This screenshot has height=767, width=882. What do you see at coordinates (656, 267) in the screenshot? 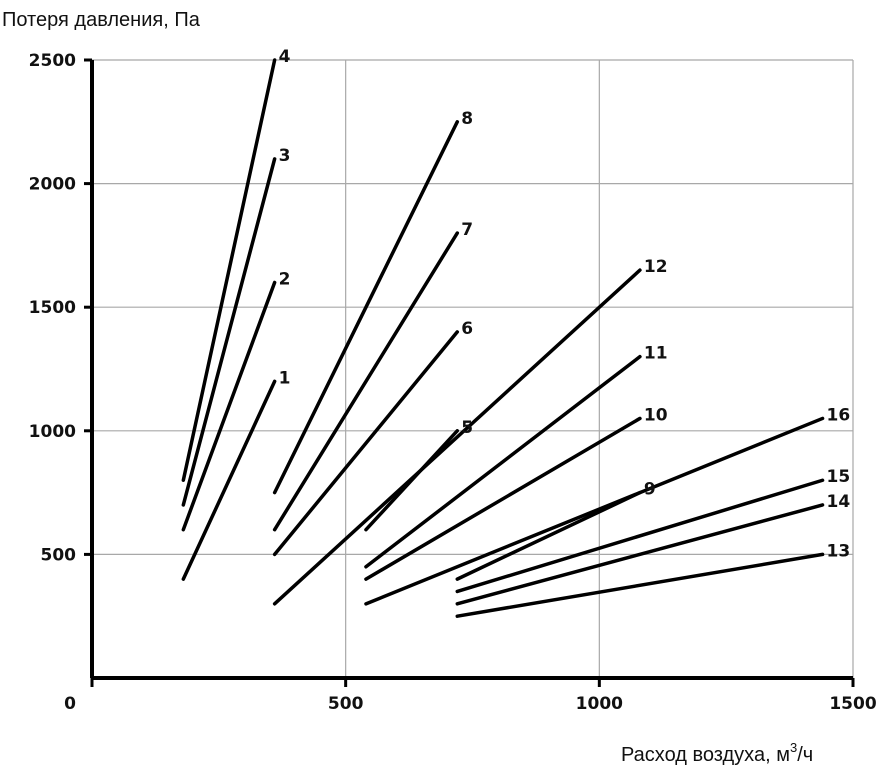
I see `series-label-12: 12` at bounding box center [656, 267].